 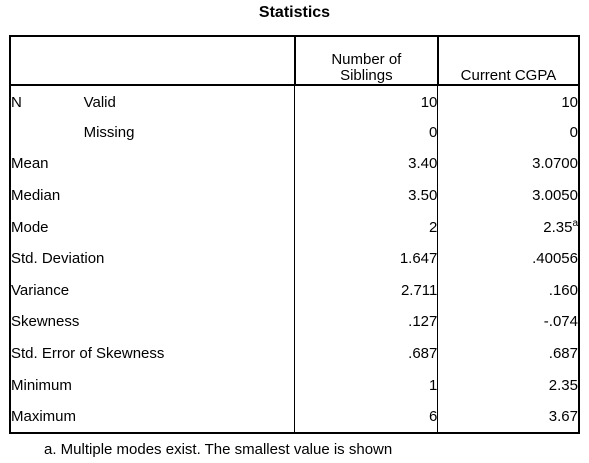 What do you see at coordinates (509, 290) in the screenshot?
I see `cell-cgpa-variance: .160` at bounding box center [509, 290].